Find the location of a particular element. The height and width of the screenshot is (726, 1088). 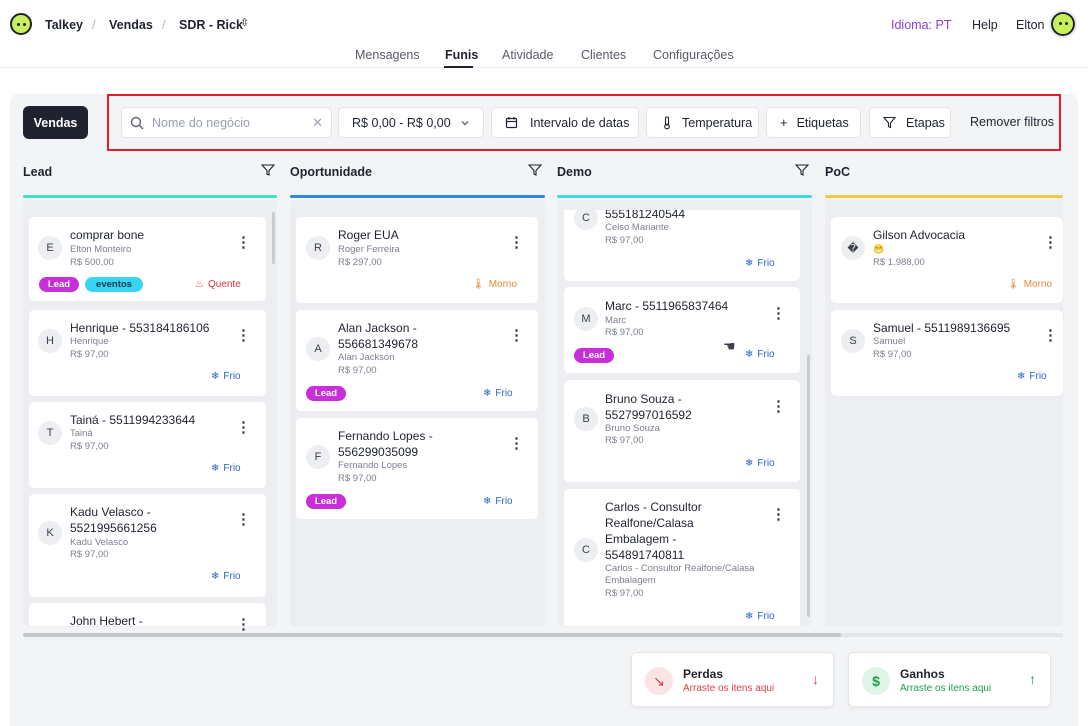

tab-clientes: Clientes is located at coordinates (604, 55).